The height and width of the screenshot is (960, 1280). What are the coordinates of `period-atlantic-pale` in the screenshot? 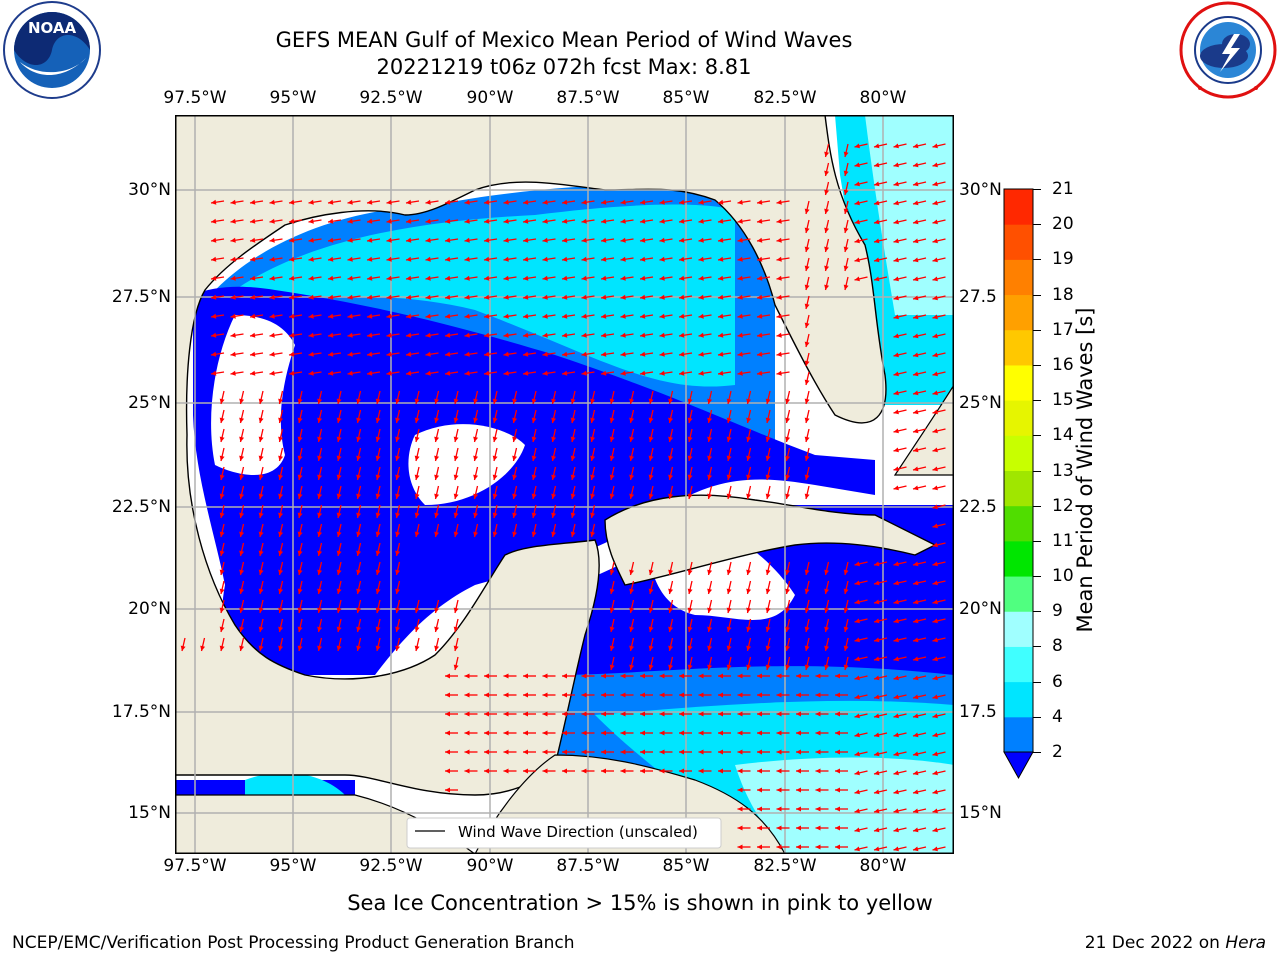 It's located at (909, 215).